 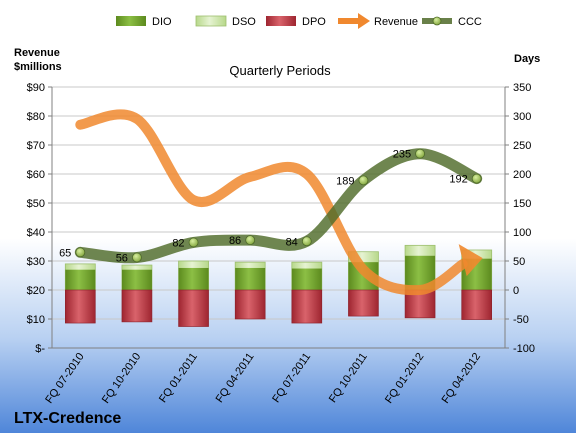 I want to click on left-tick-label: $30, so click(x=36, y=262).